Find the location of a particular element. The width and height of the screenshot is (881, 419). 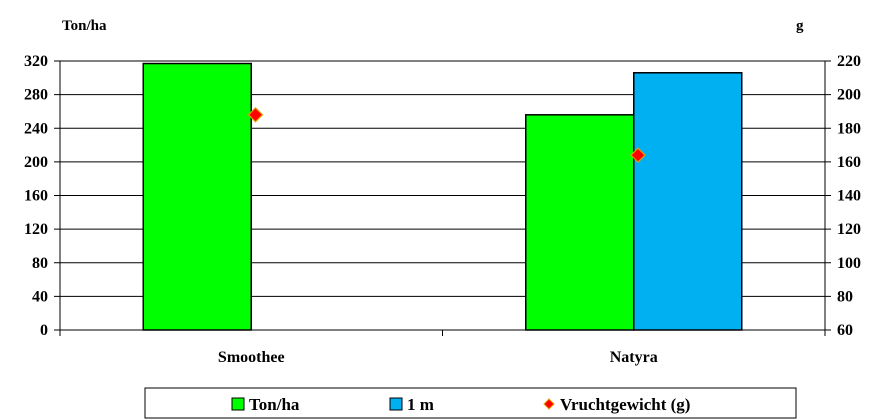

left-tick-label: 240 is located at coordinates (36, 128).